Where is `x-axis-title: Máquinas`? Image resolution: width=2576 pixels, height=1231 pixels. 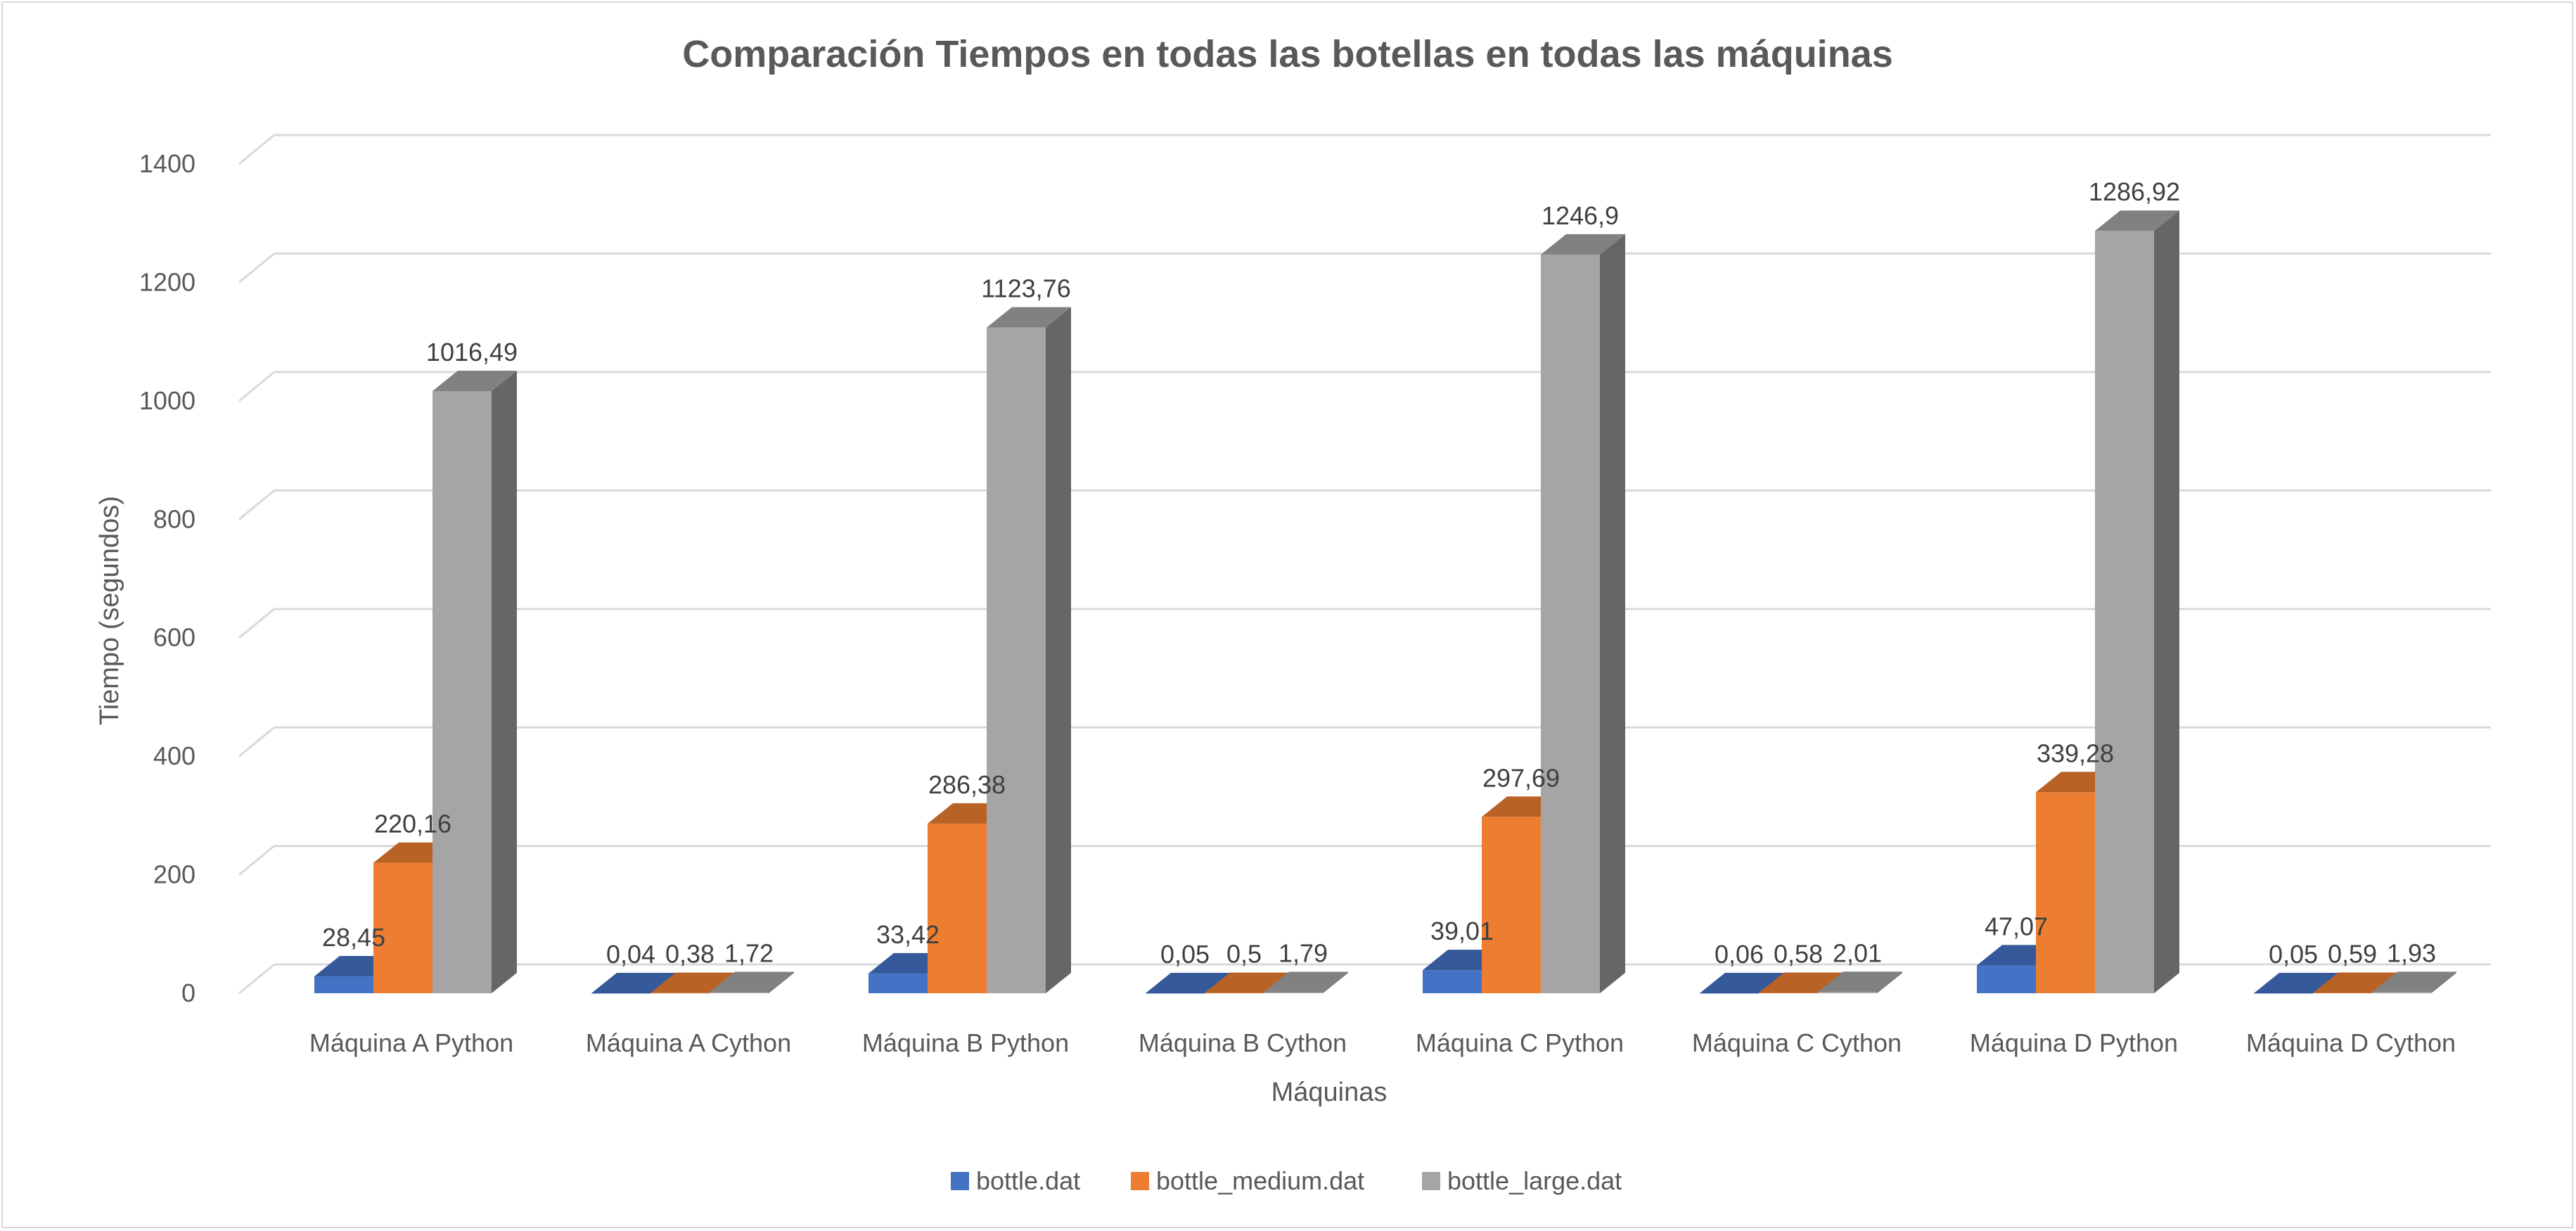 x-axis-title: Máquinas is located at coordinates (1329, 1092).